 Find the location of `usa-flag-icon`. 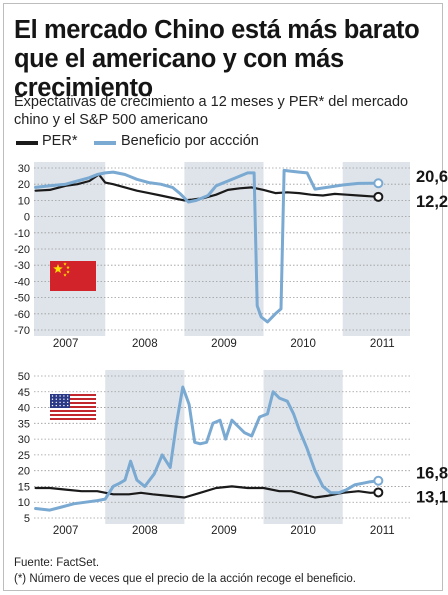

usa-flag-icon is located at coordinates (73, 407).